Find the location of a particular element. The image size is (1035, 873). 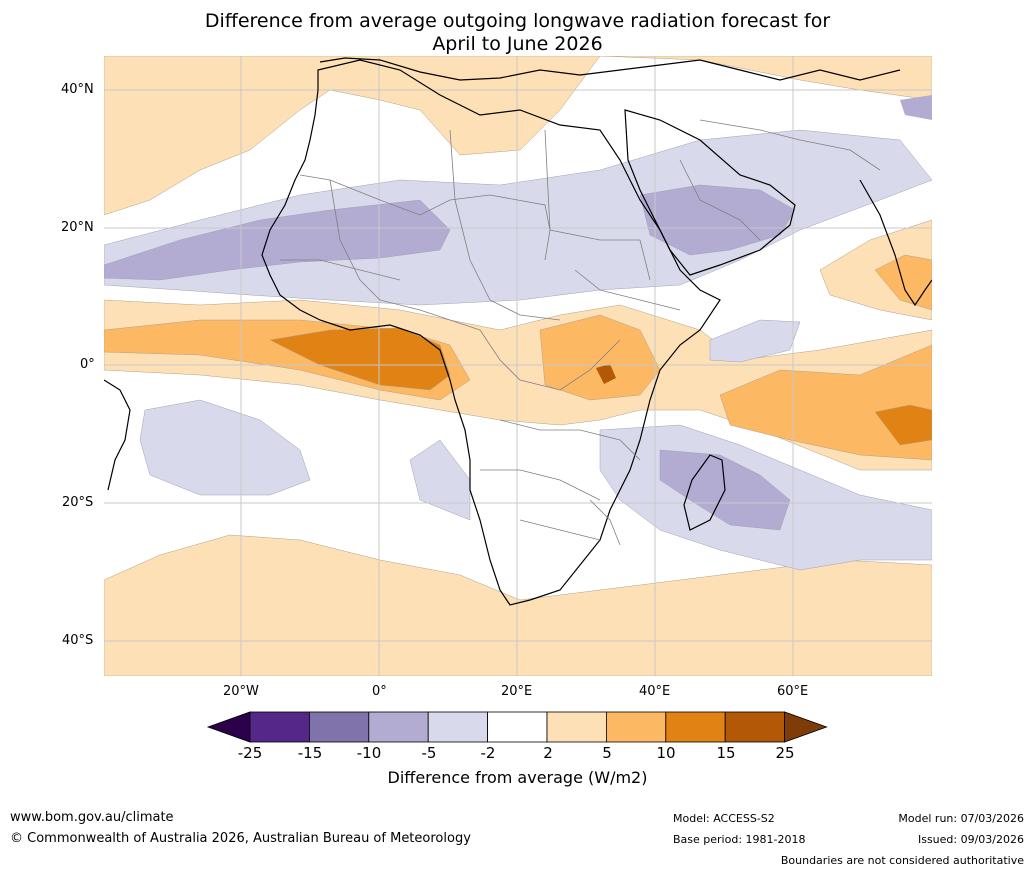

colorbar is located at coordinates (517, 727).